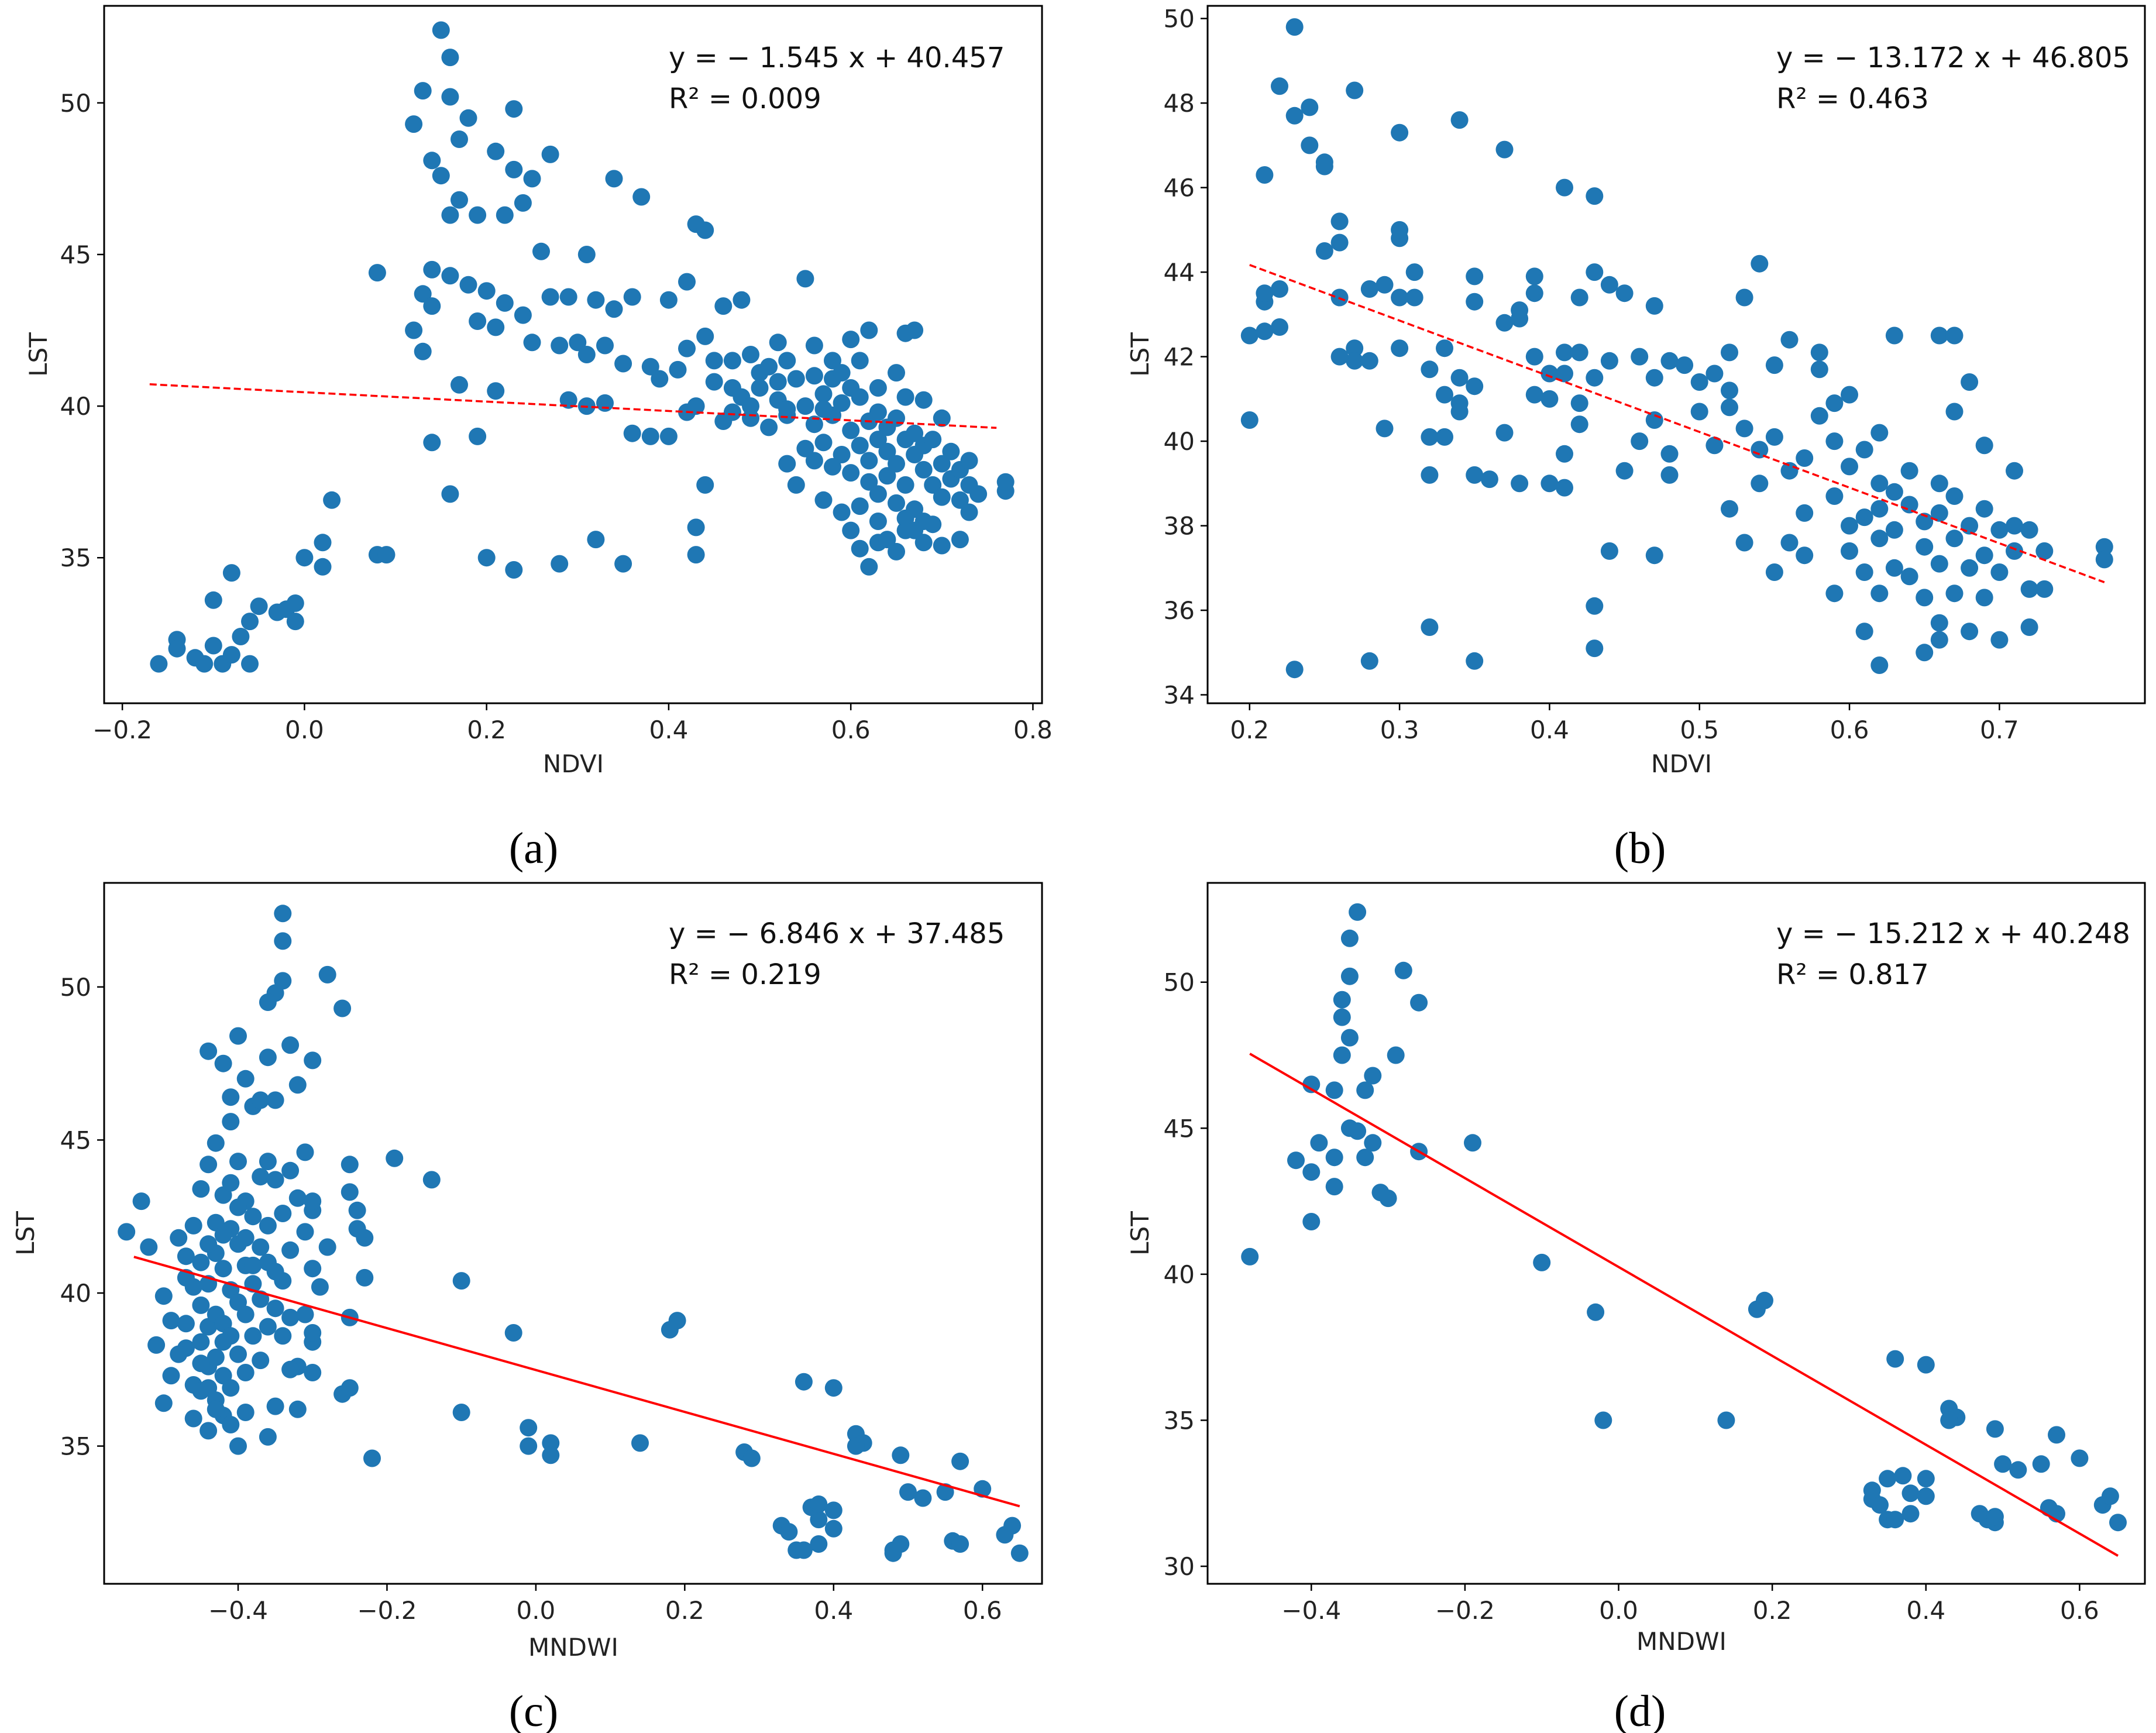 The height and width of the screenshot is (1733, 2156). What do you see at coordinates (1640, 848) in the screenshot?
I see `panel-caption-b: (b)` at bounding box center [1640, 848].